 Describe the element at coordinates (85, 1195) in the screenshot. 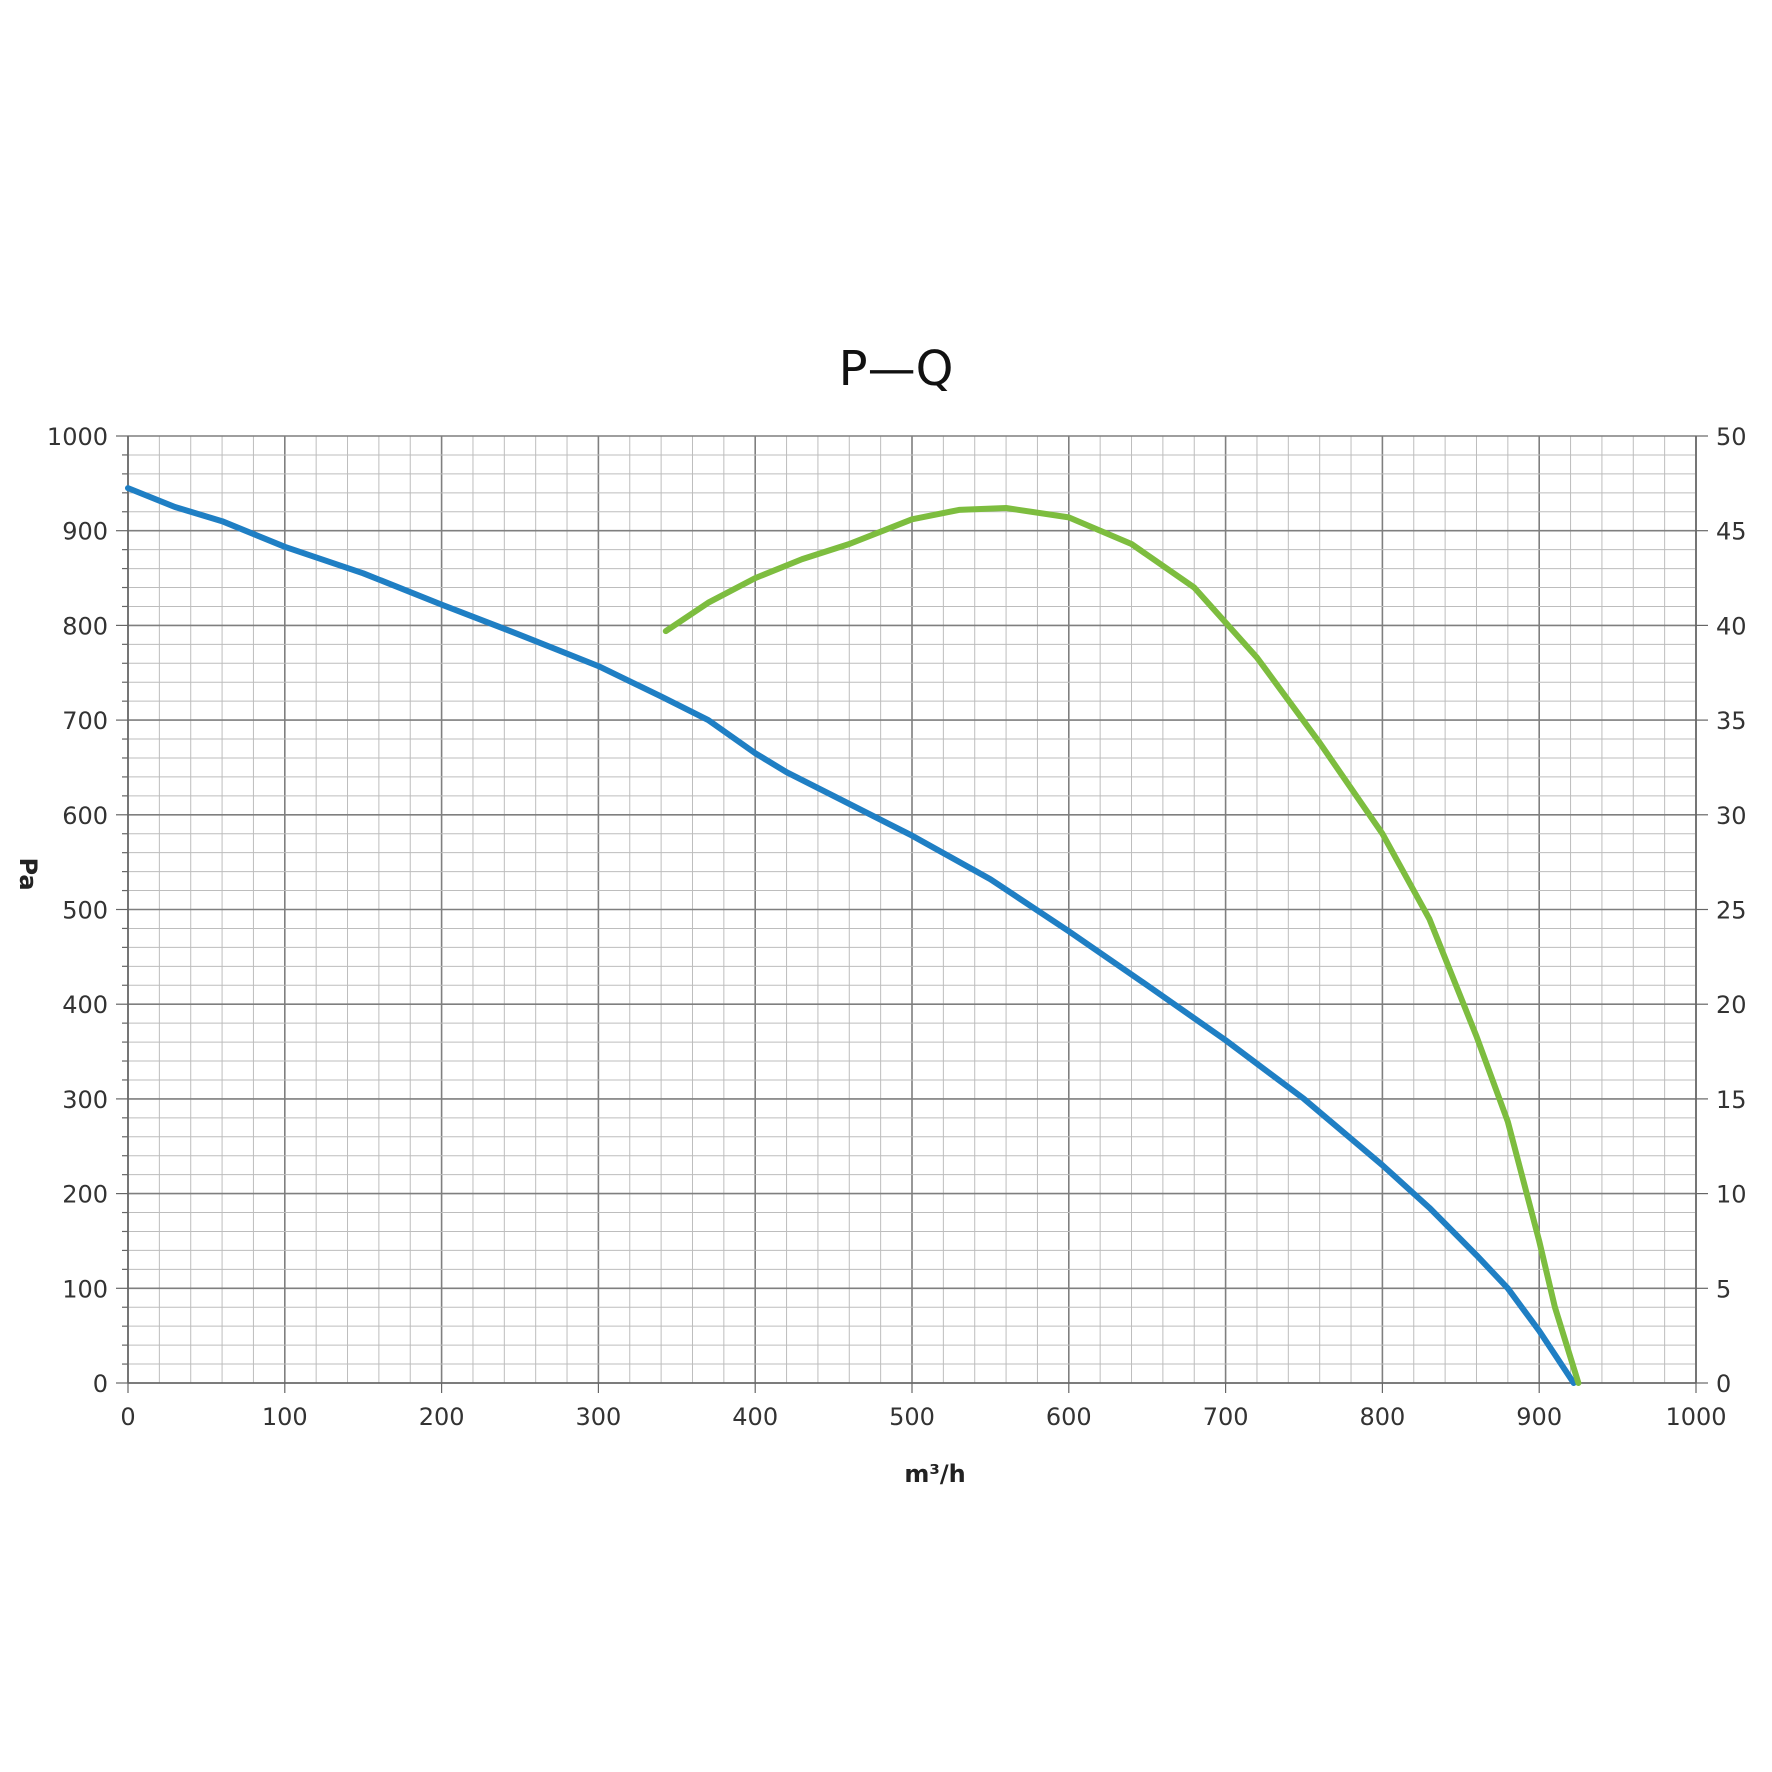

I see `y-tick-label: 200` at that location.